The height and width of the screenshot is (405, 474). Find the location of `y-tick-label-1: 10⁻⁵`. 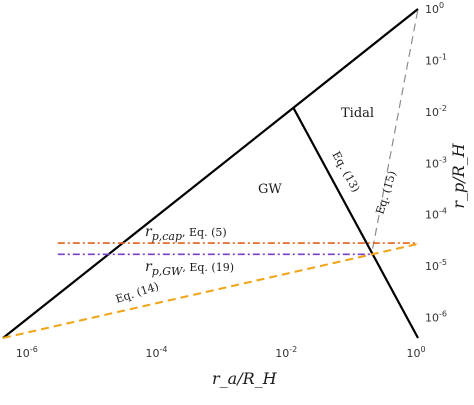

y-tick-label-1: 10⁻⁵ is located at coordinates (436, 265).